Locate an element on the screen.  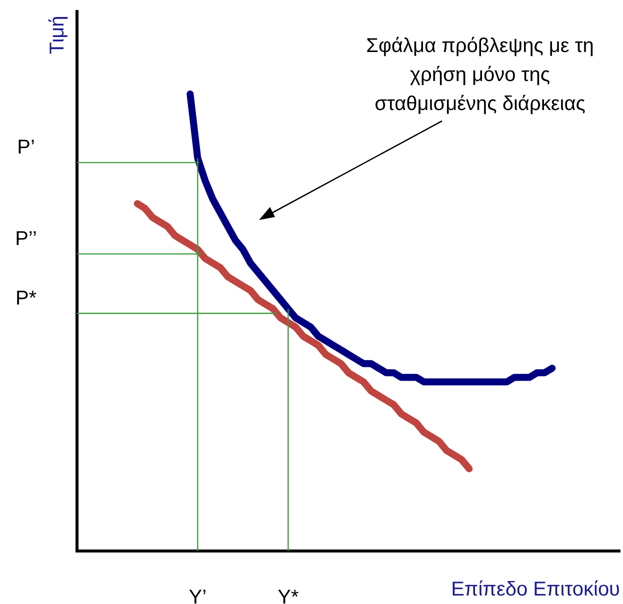
y-axis-title: Τιμή is located at coordinates (57, 35).